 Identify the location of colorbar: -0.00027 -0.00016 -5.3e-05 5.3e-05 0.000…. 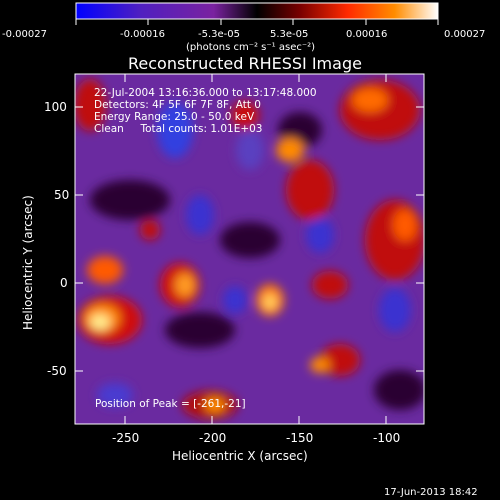
(243, 27).